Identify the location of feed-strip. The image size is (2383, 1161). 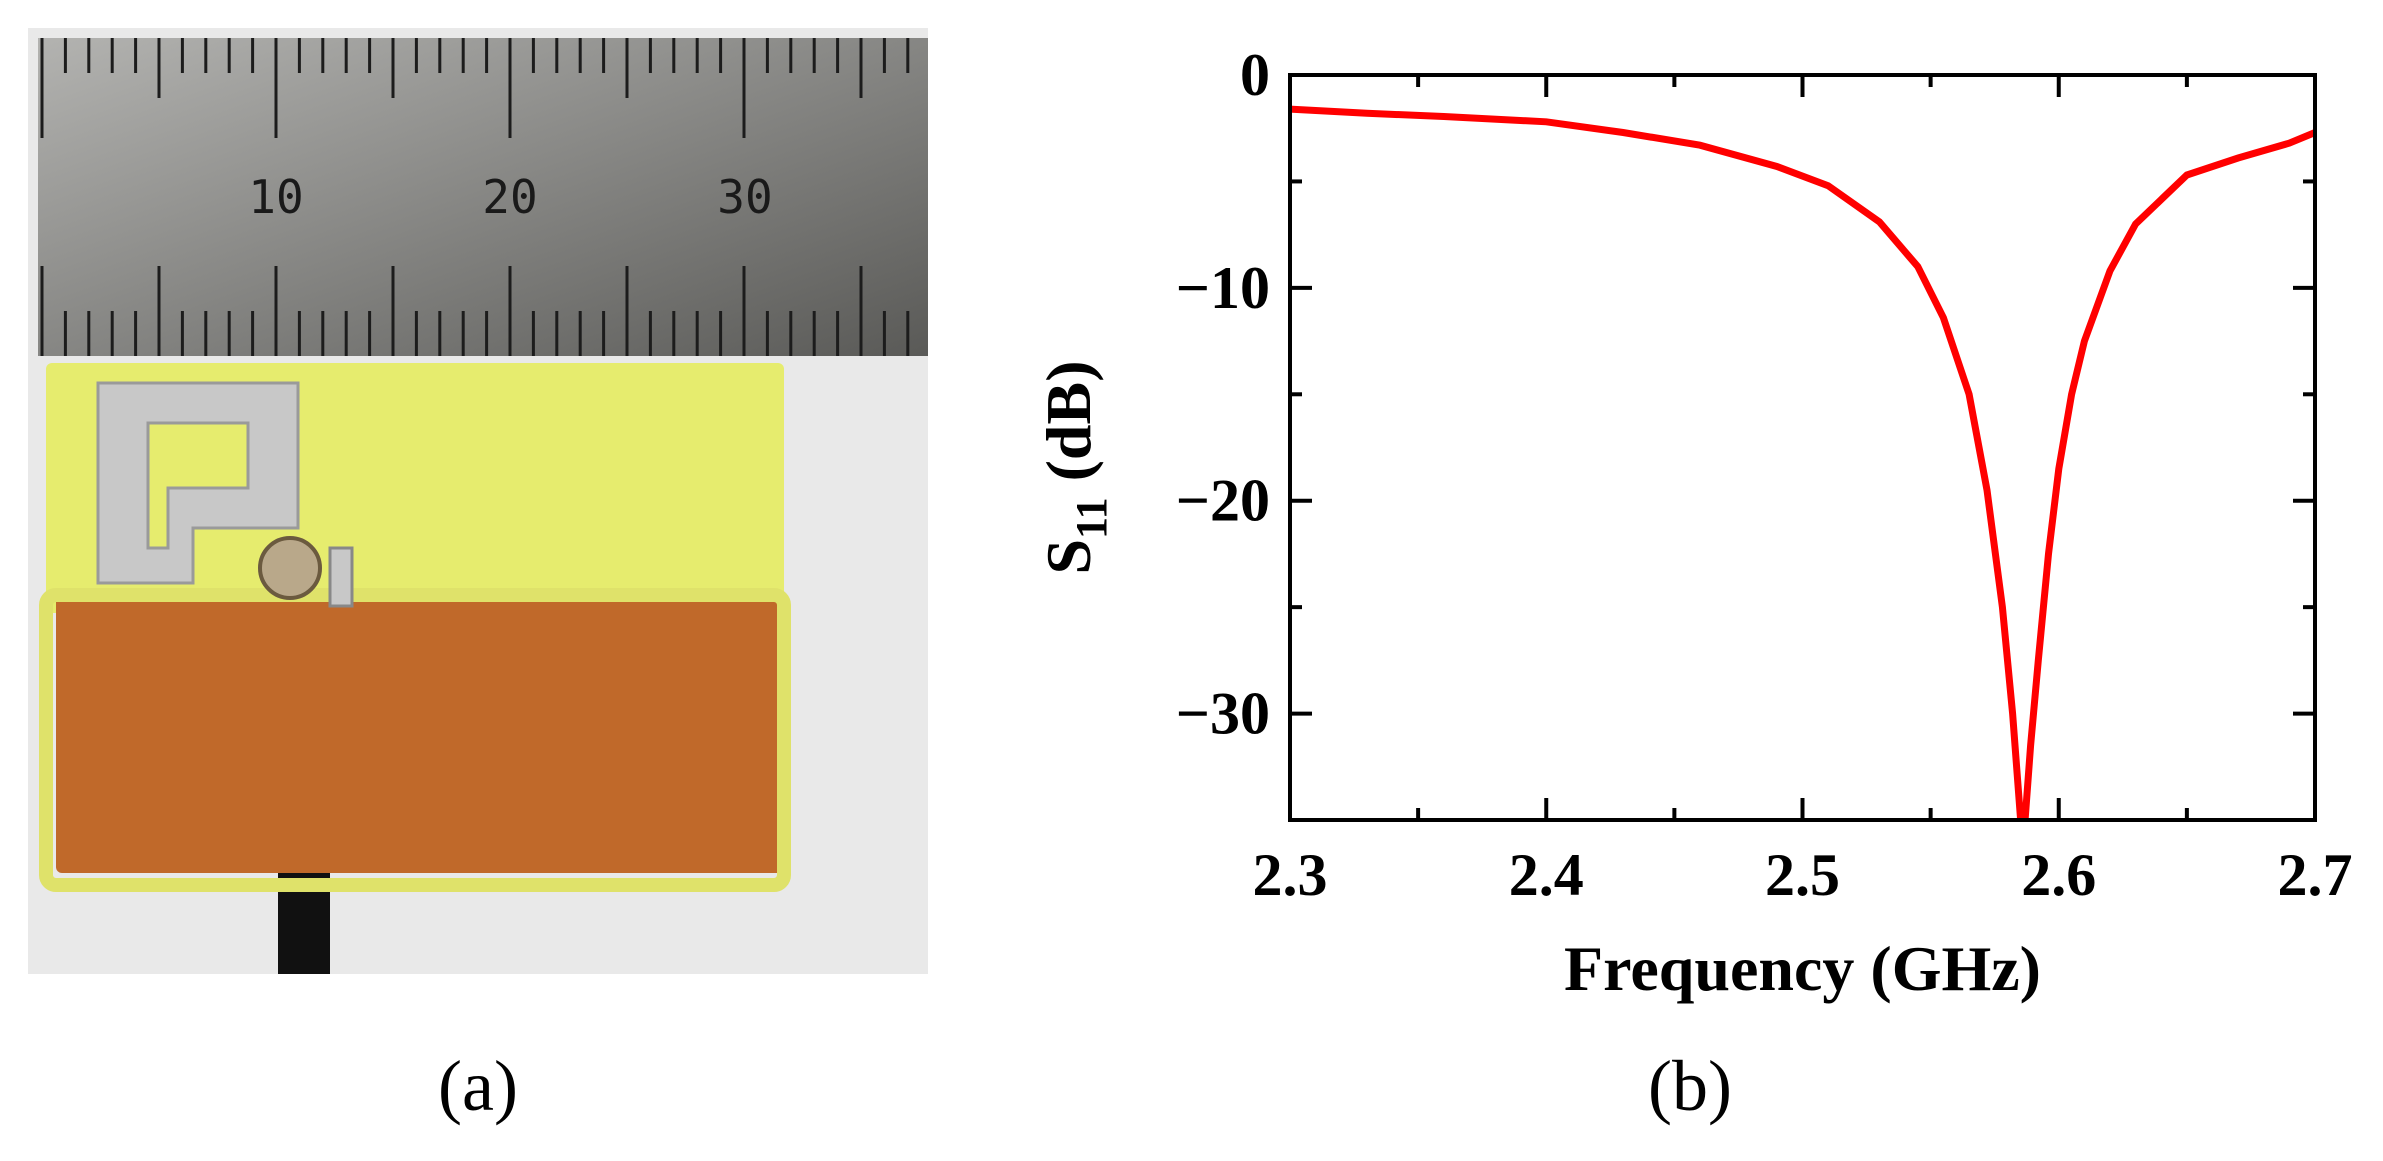
(341, 577).